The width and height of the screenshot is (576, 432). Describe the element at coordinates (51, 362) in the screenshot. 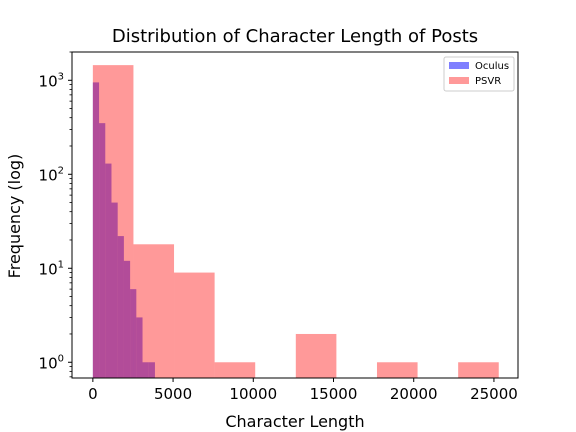

I see `y-tick-label: 10⁰` at that location.